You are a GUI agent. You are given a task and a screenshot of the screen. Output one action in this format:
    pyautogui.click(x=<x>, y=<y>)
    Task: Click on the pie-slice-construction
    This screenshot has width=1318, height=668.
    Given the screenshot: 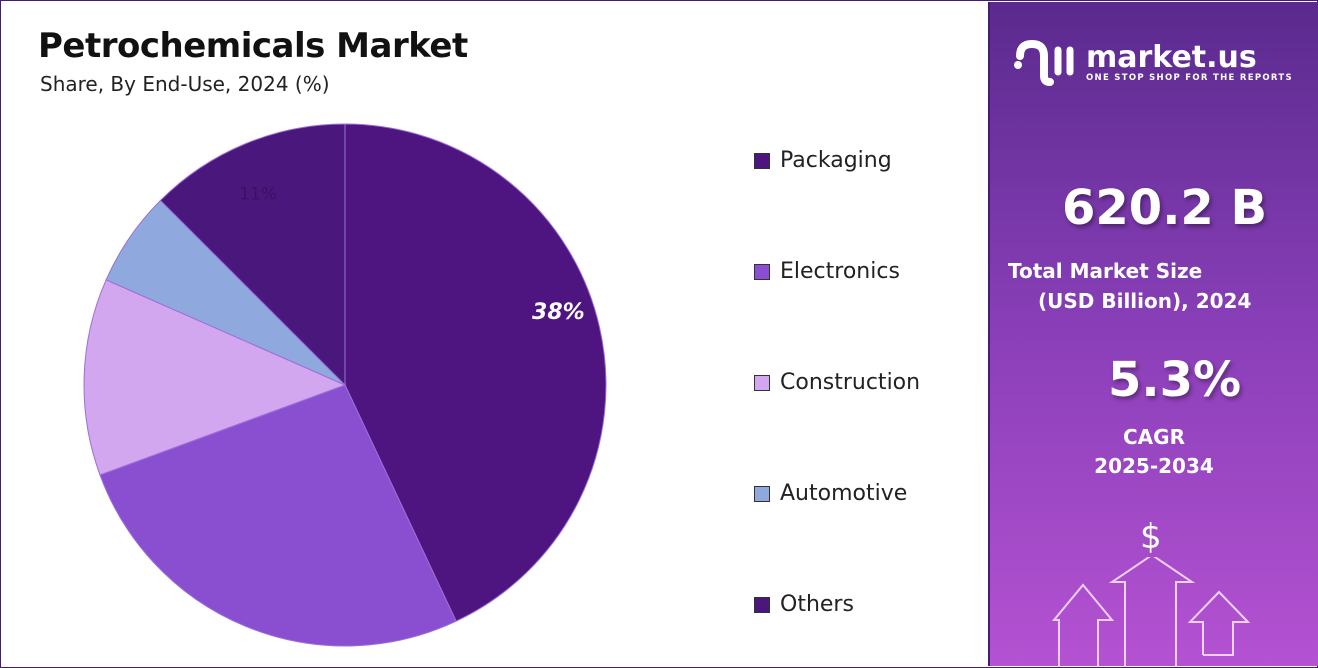 What is the action you would take?
    pyautogui.click(x=215, y=377)
    